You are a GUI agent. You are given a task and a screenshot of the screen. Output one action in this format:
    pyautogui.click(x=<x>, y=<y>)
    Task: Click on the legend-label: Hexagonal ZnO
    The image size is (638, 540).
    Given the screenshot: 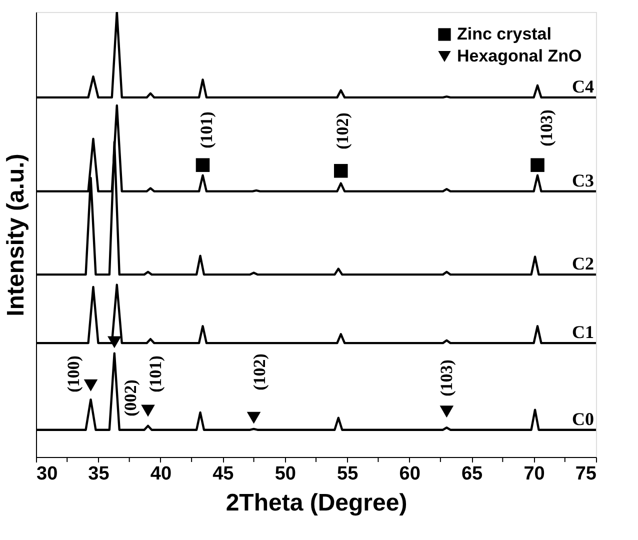 What is the action you would take?
    pyautogui.click(x=519, y=56)
    